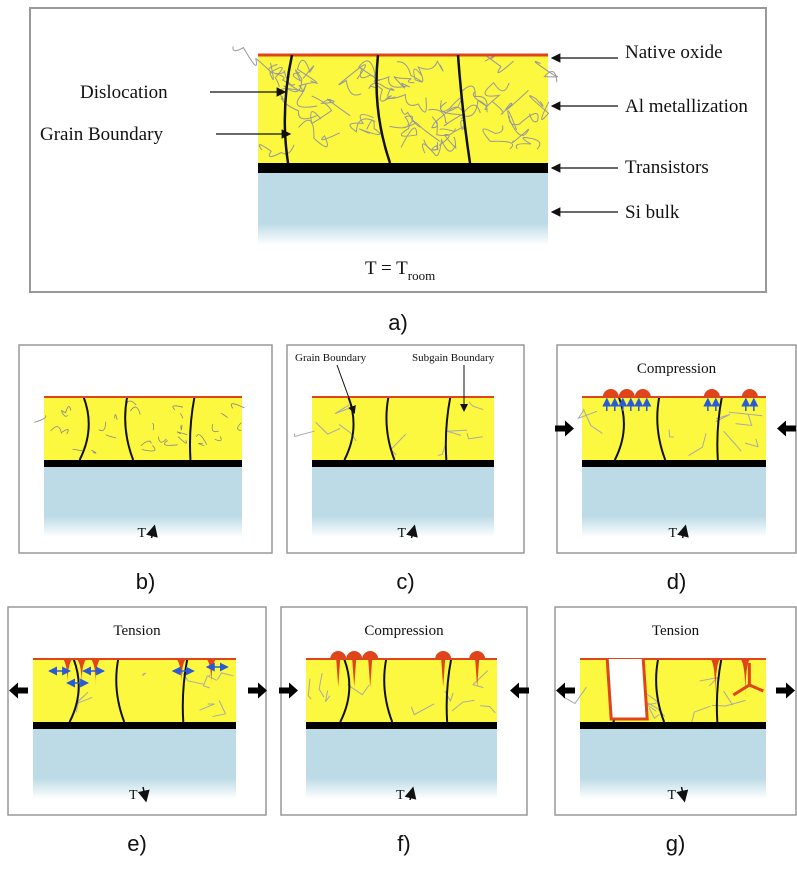 The image size is (797, 871). Describe the element at coordinates (404, 631) in the screenshot. I see `panel-title: Compression` at that location.